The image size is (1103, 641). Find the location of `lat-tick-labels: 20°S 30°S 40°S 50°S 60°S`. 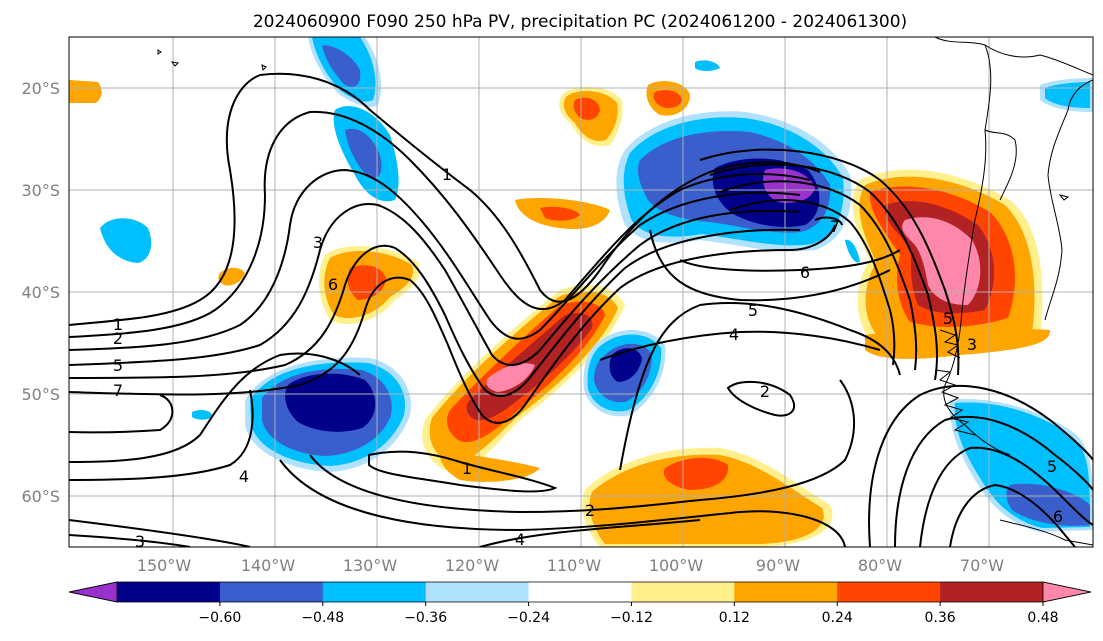

lat-tick-labels: 20°S 30°S 40°S 50°S 60°S is located at coordinates (40, 292).